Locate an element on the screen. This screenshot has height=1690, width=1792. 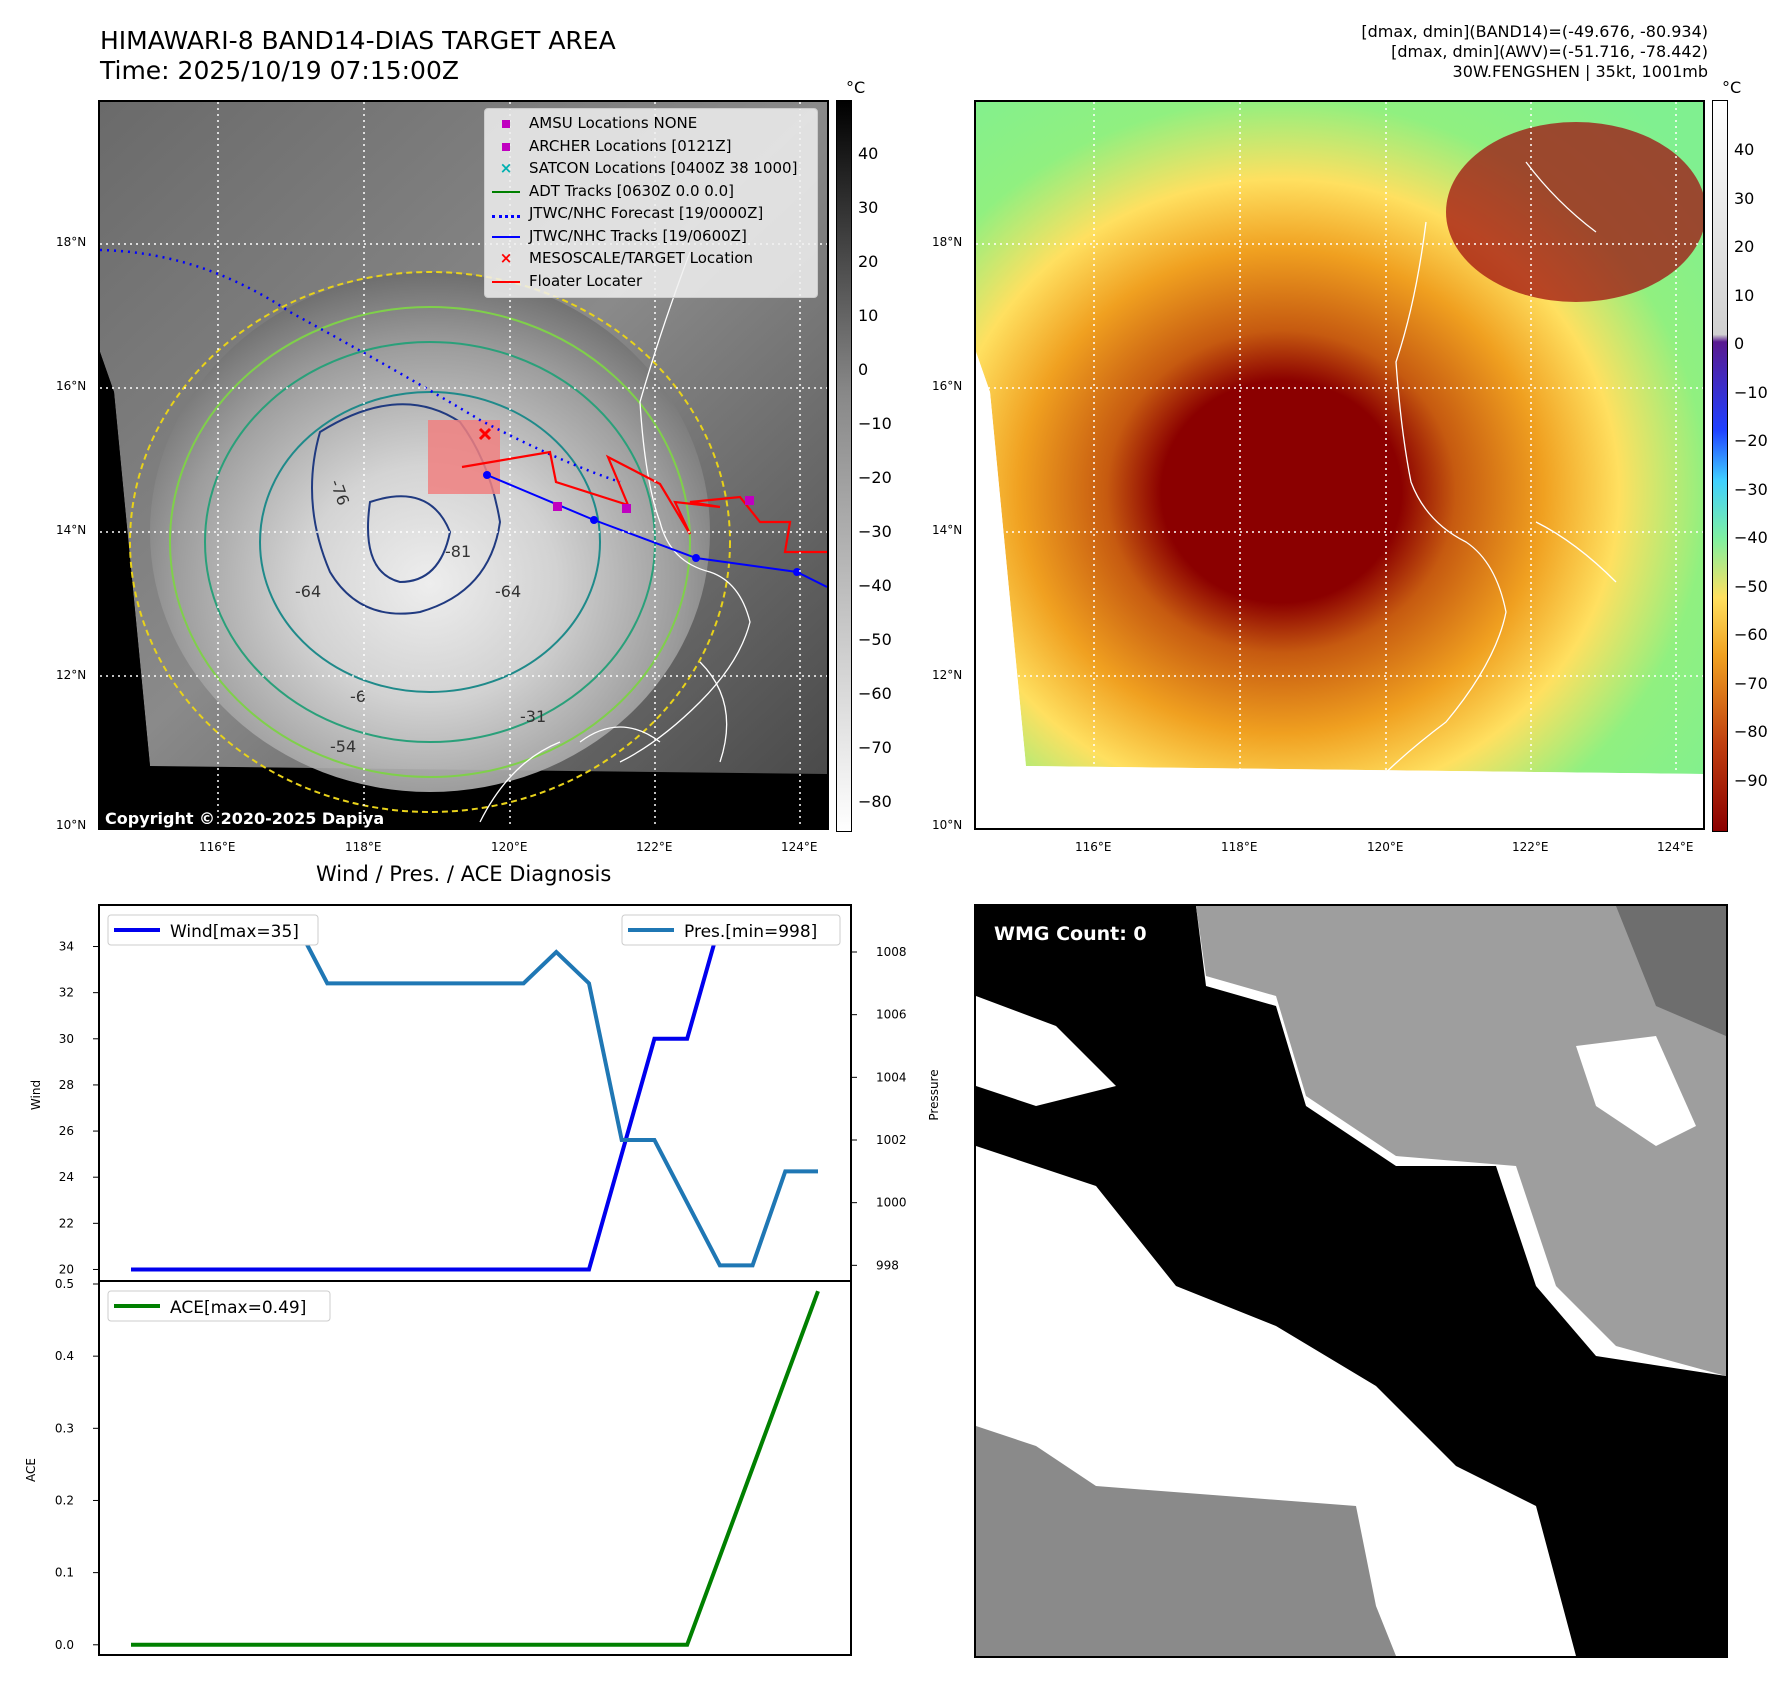
colorbar-tick-label: −70 is located at coordinates (875, 747).